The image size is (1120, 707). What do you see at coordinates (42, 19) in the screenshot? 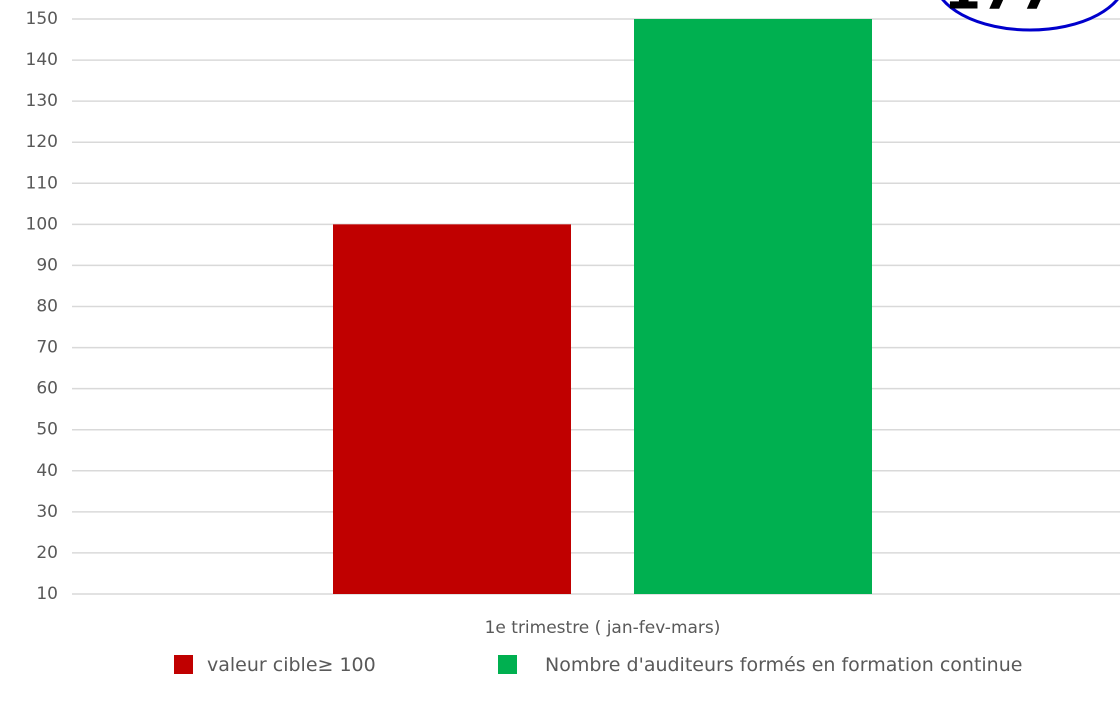
I see `y-tick-label: 150` at bounding box center [42, 19].